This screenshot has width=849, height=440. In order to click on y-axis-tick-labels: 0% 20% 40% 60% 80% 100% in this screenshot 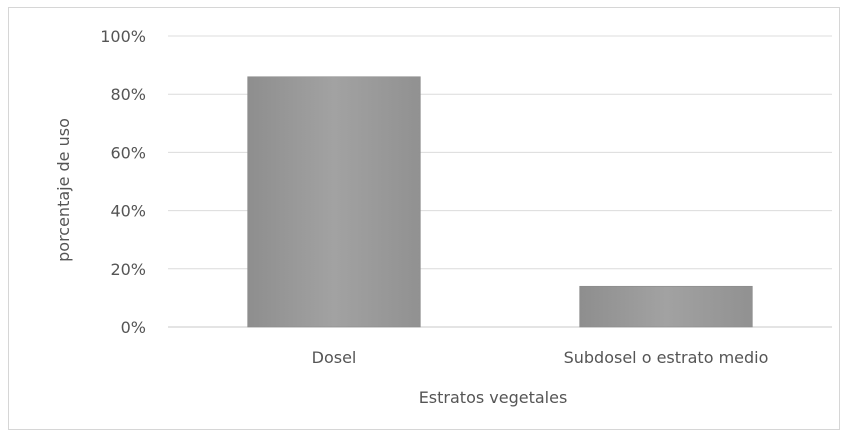, I will do `click(123, 182)`.